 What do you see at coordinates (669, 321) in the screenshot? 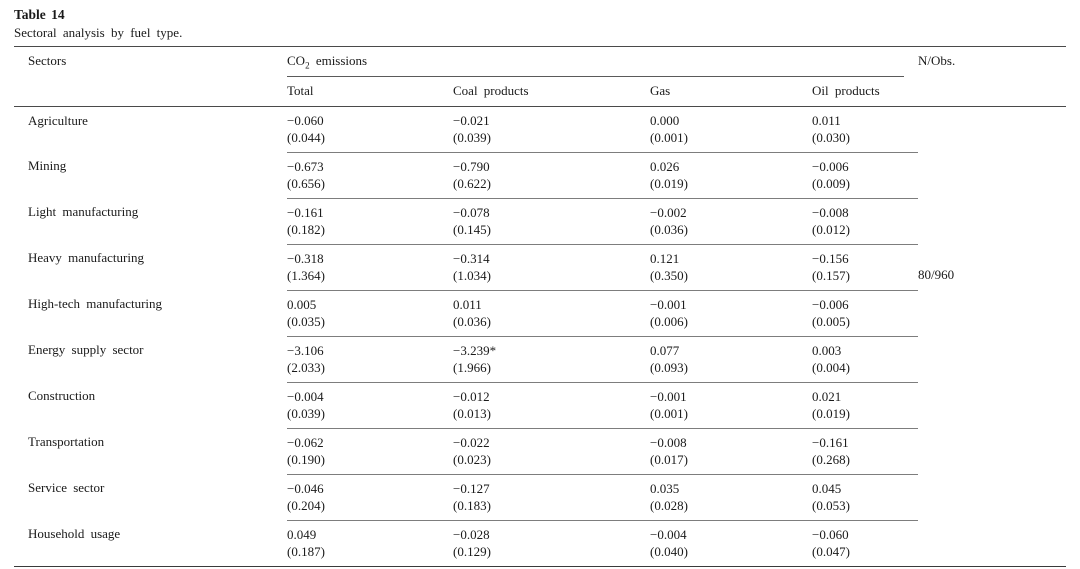
I see `standard-error: (0.006)` at bounding box center [669, 321].